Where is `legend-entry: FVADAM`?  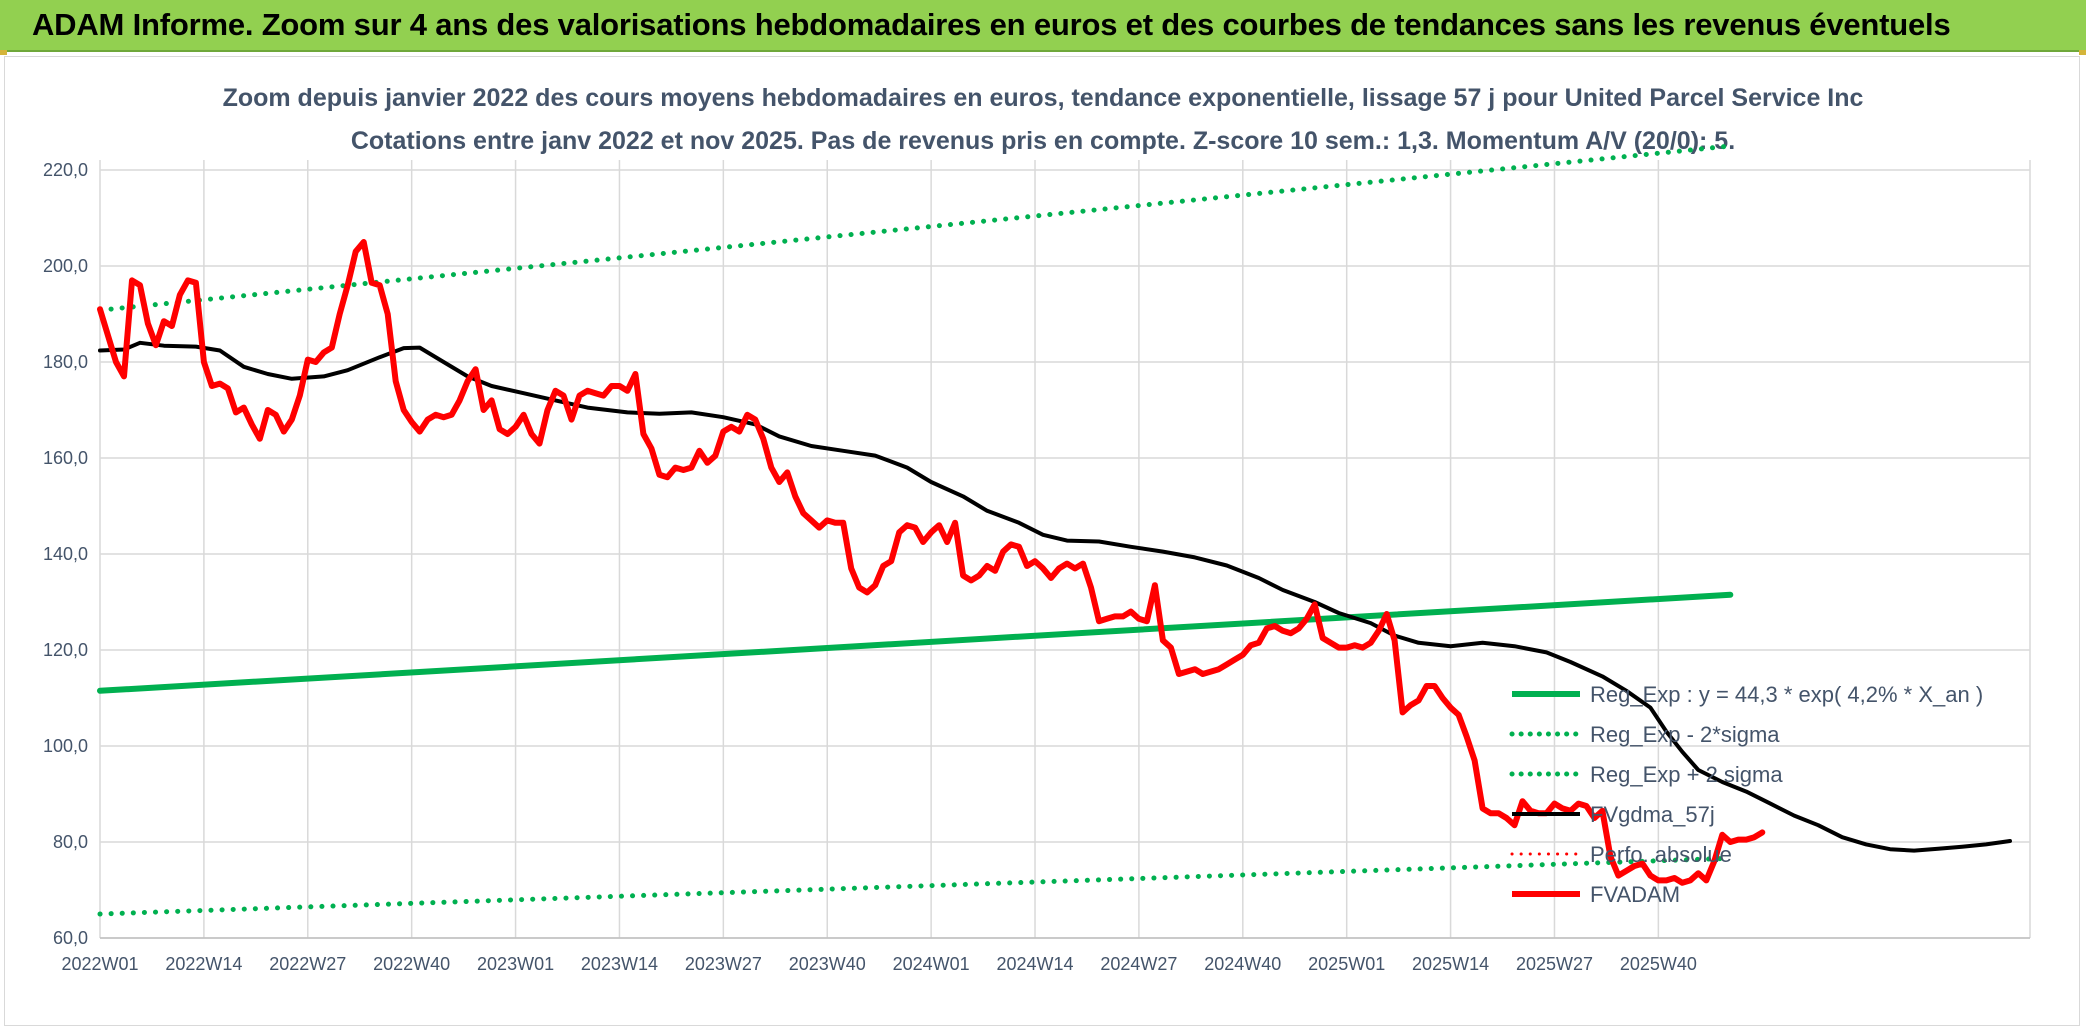 legend-entry: FVADAM is located at coordinates (1635, 894).